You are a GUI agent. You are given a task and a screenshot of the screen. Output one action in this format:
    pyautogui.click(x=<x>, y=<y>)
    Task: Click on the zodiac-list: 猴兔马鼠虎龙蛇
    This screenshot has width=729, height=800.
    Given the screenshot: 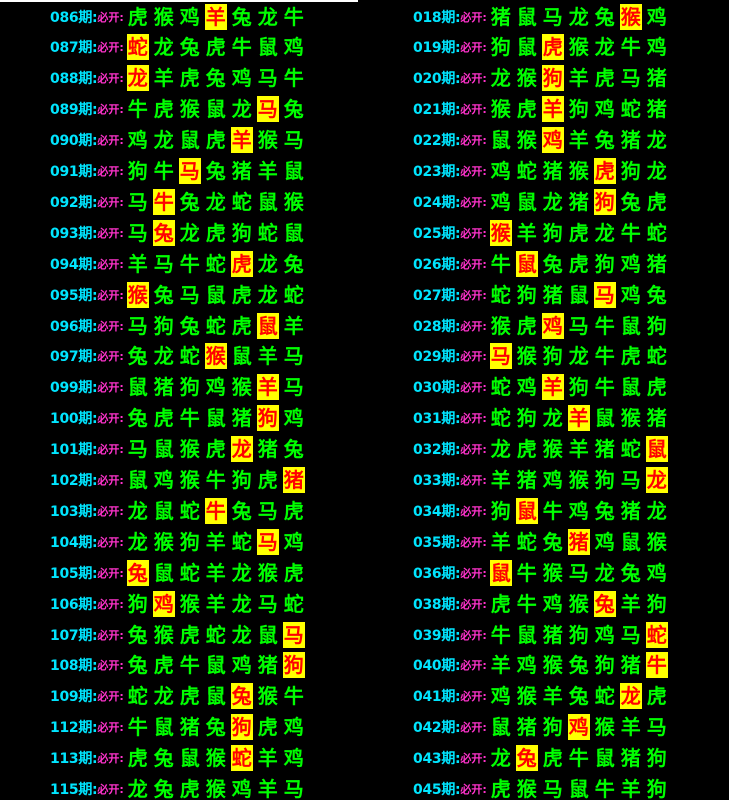 What is the action you would take?
    pyautogui.click(x=216, y=294)
    